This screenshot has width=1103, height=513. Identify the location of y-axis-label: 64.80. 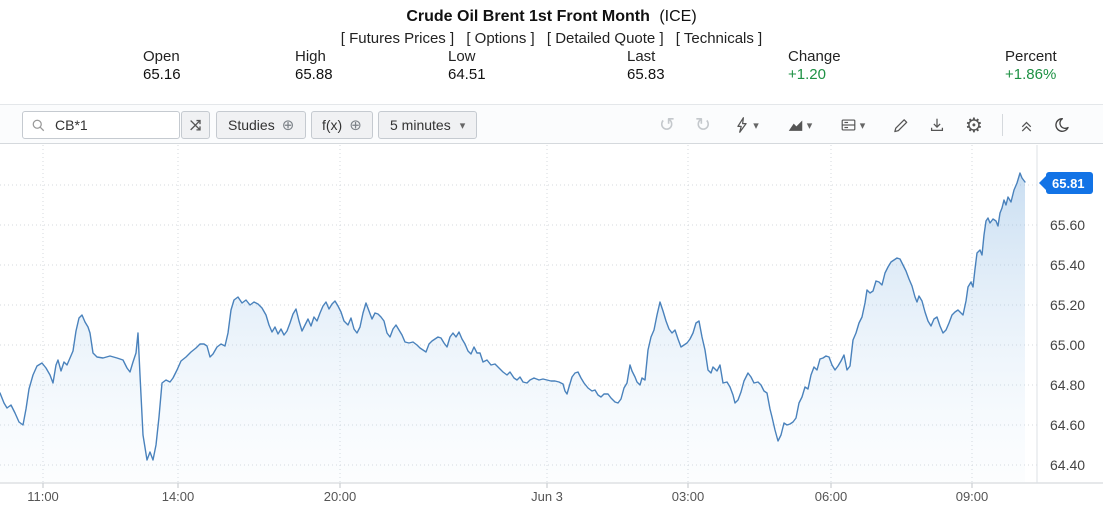
(1068, 385).